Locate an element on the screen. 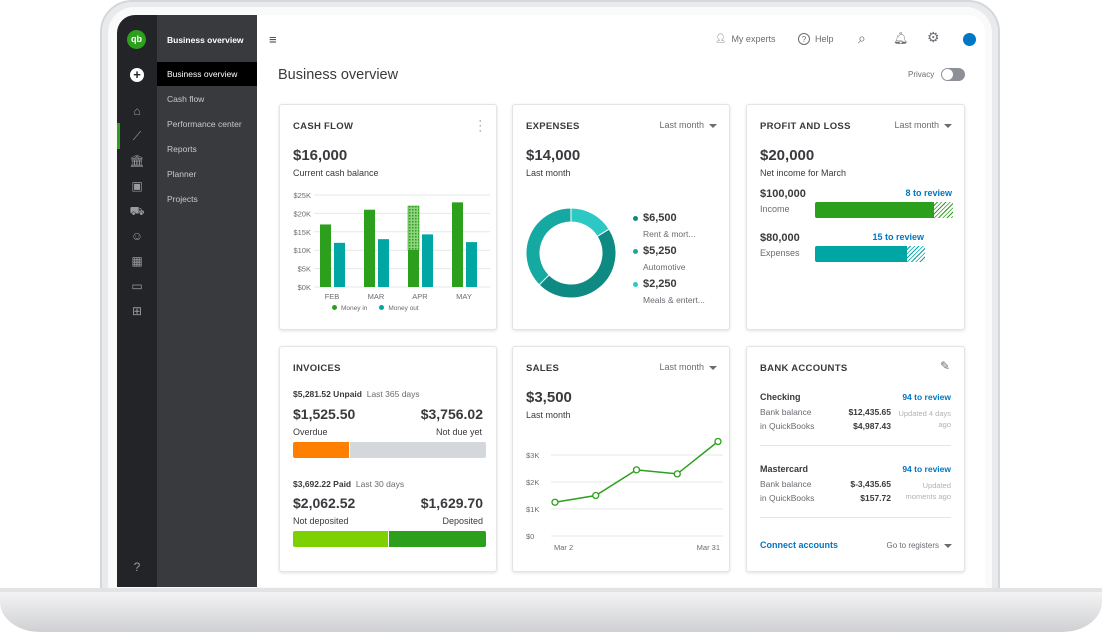  cash-flow-chart: $0K $5K $10K $15K $20K $25K FEB MAR APR MAY is located at coordinates (391, 246).